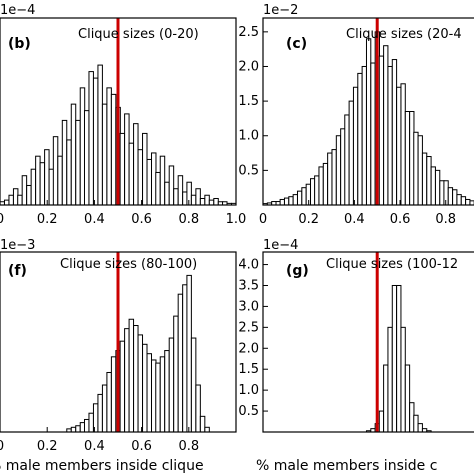  Describe the element at coordinates (128, 264) in the screenshot. I see `panel-f-label: Clique sizes (80-100)` at that location.